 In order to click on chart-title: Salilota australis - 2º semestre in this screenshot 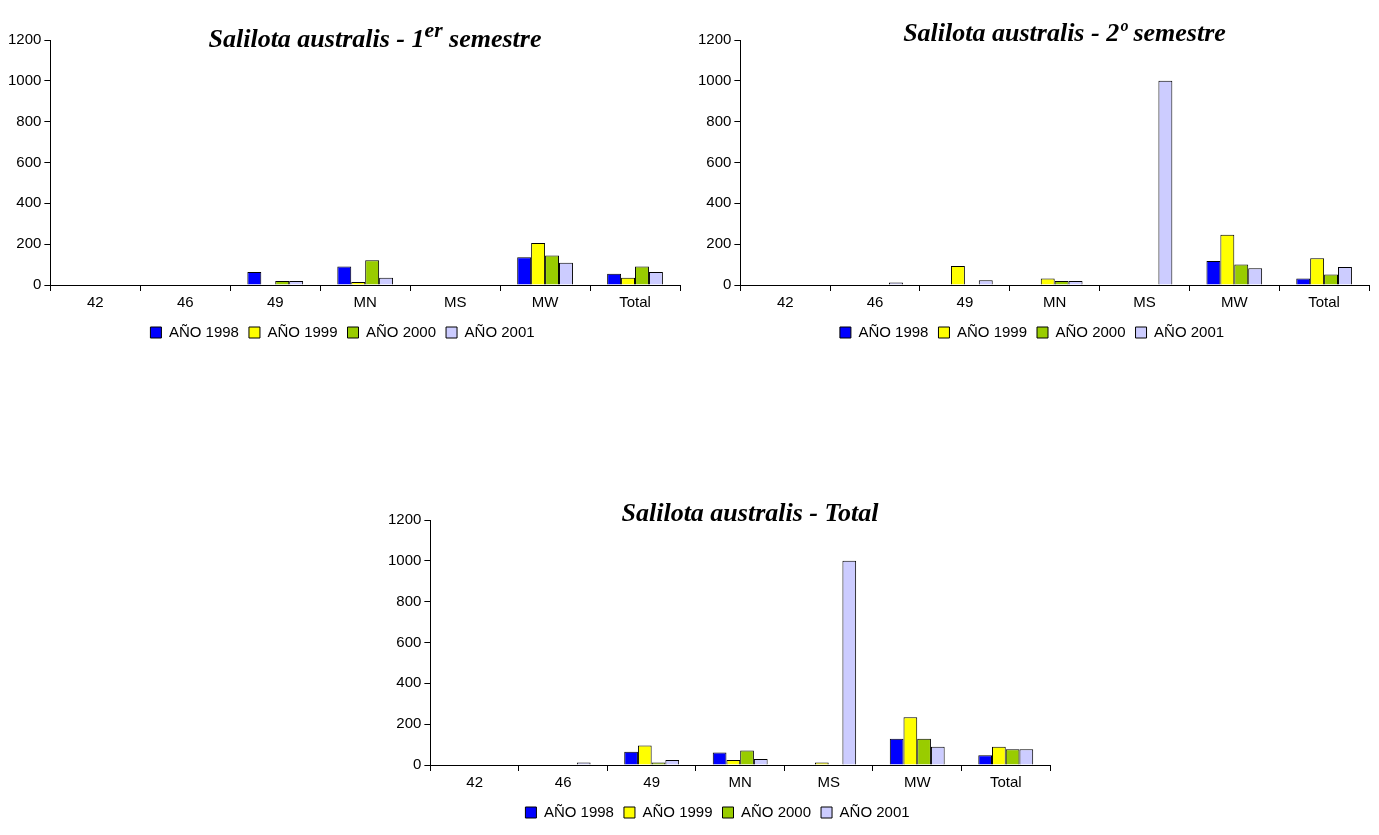, I will do `click(1064, 32)`.